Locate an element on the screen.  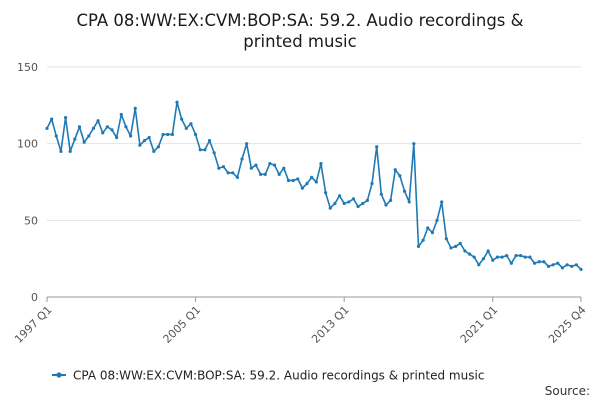
y-tick-label: 150 is located at coordinates (27, 67).